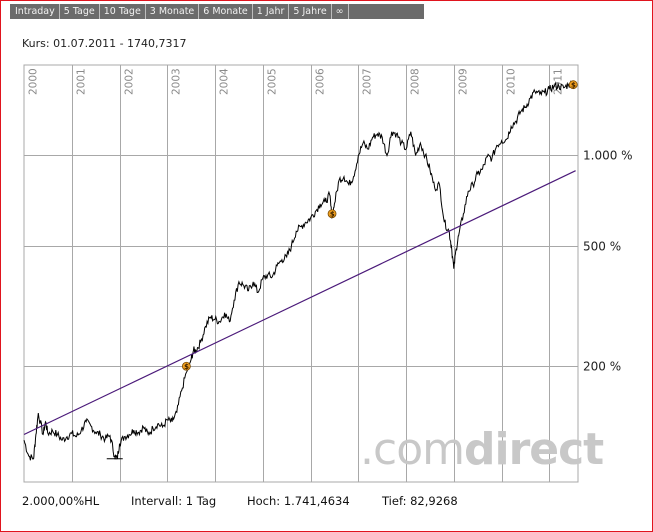 This screenshot has width=653, height=532. I want to click on watermark-direct: direct, so click(534, 449).